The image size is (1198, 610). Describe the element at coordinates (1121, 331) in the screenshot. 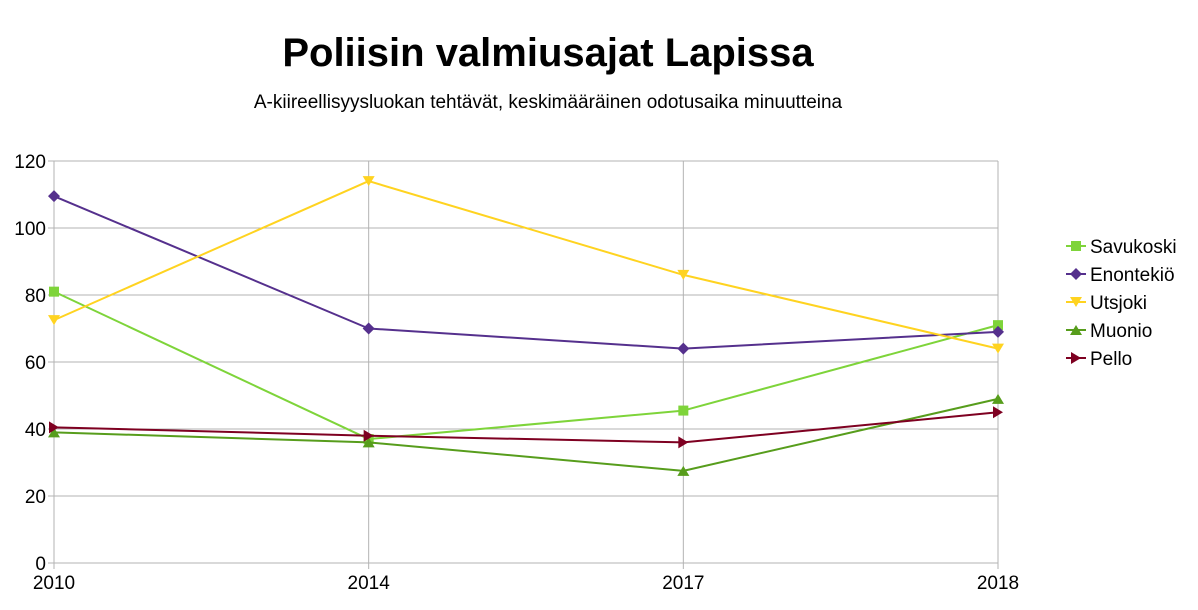

I see `legend-label: Muonio` at that location.